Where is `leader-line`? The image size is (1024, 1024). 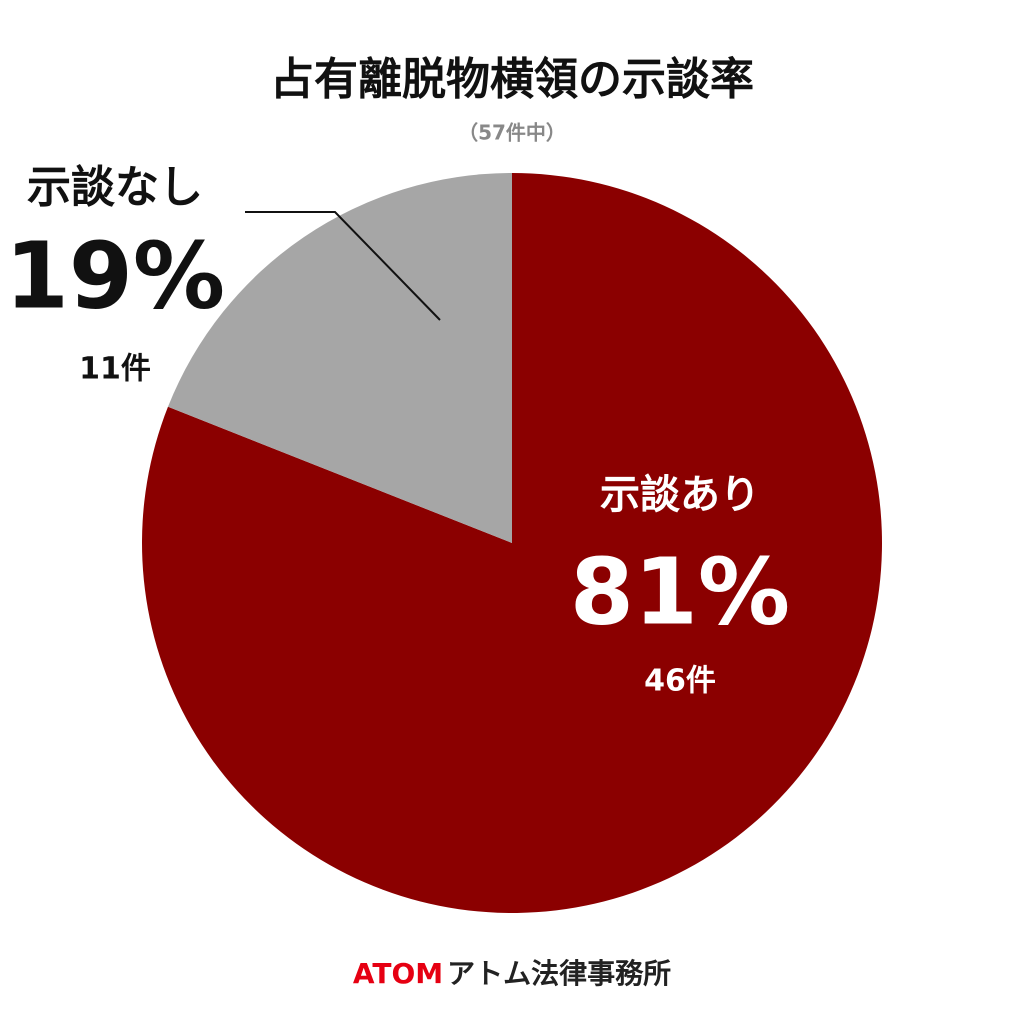
leader-line is located at coordinates (343, 266).